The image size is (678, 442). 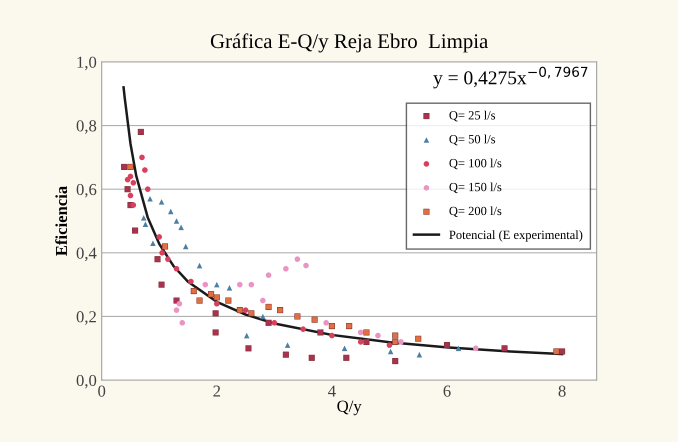 What do you see at coordinates (332, 391) in the screenshot?
I see `x-tick-label: 4` at bounding box center [332, 391].